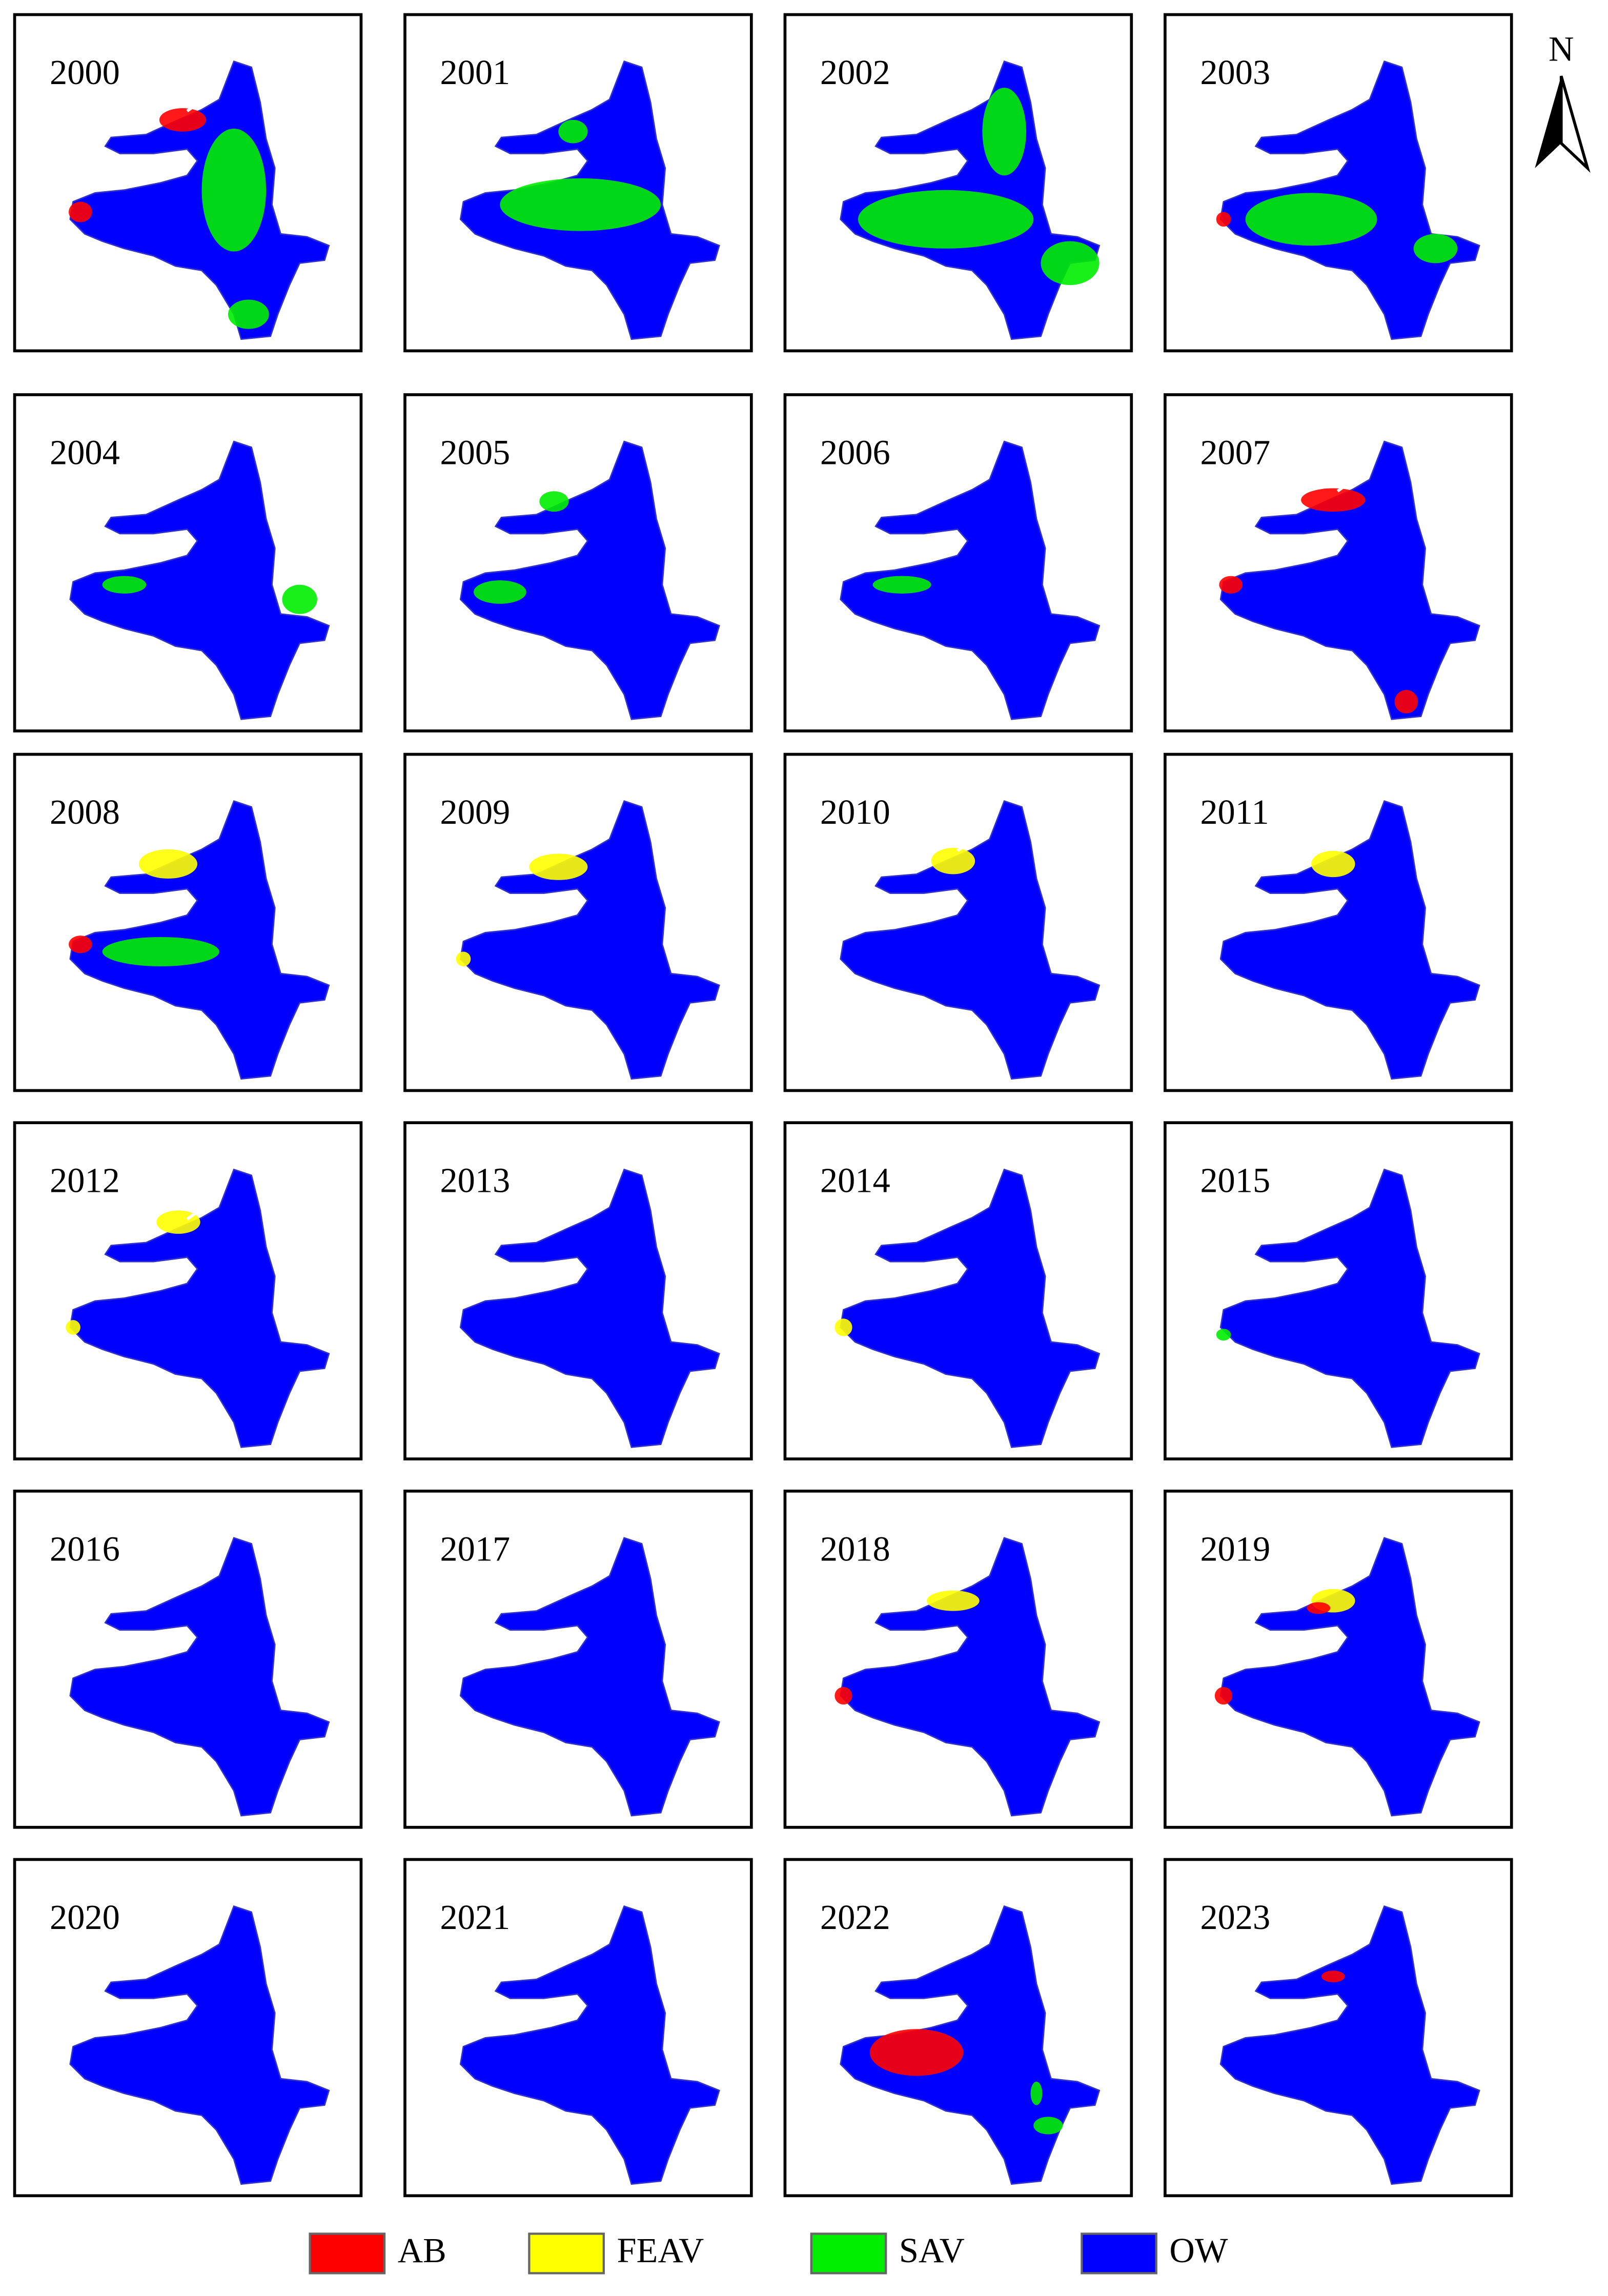  What do you see at coordinates (188, 1290) in the screenshot?
I see `map-panel: 2012` at bounding box center [188, 1290].